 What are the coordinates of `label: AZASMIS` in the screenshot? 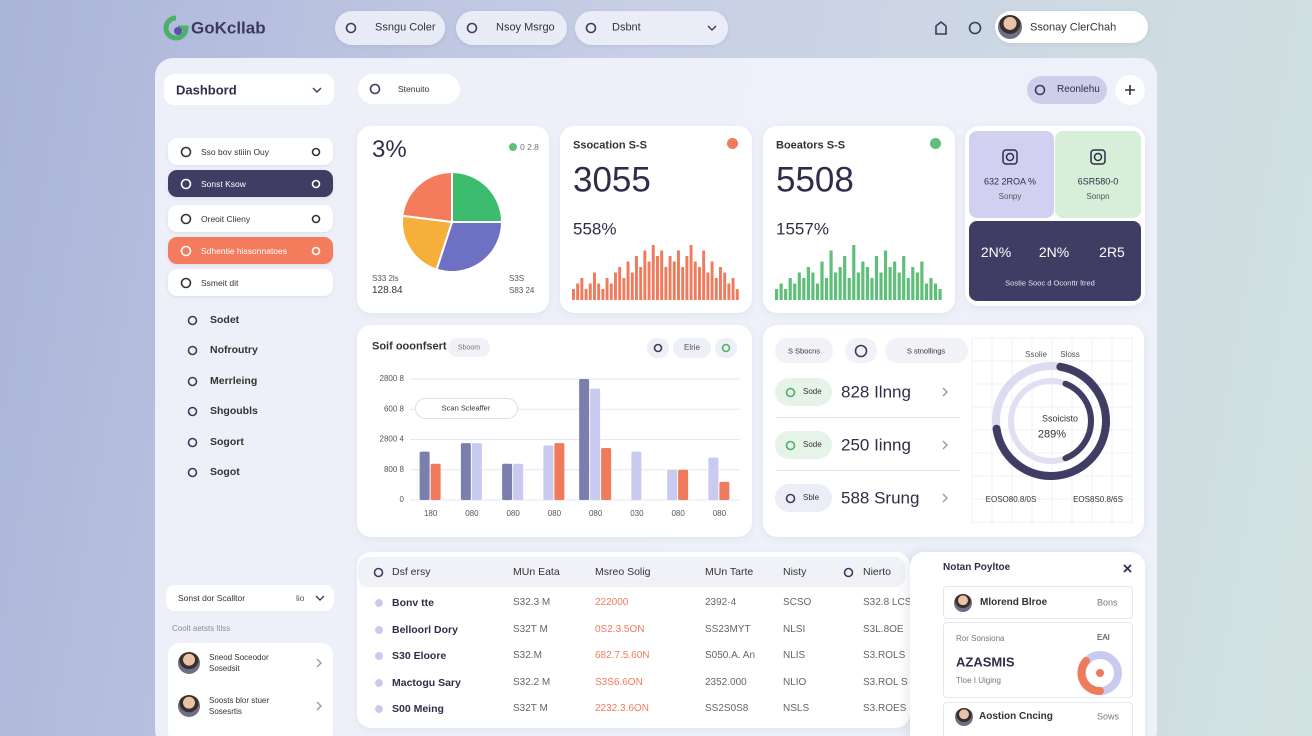 It's located at (985, 662).